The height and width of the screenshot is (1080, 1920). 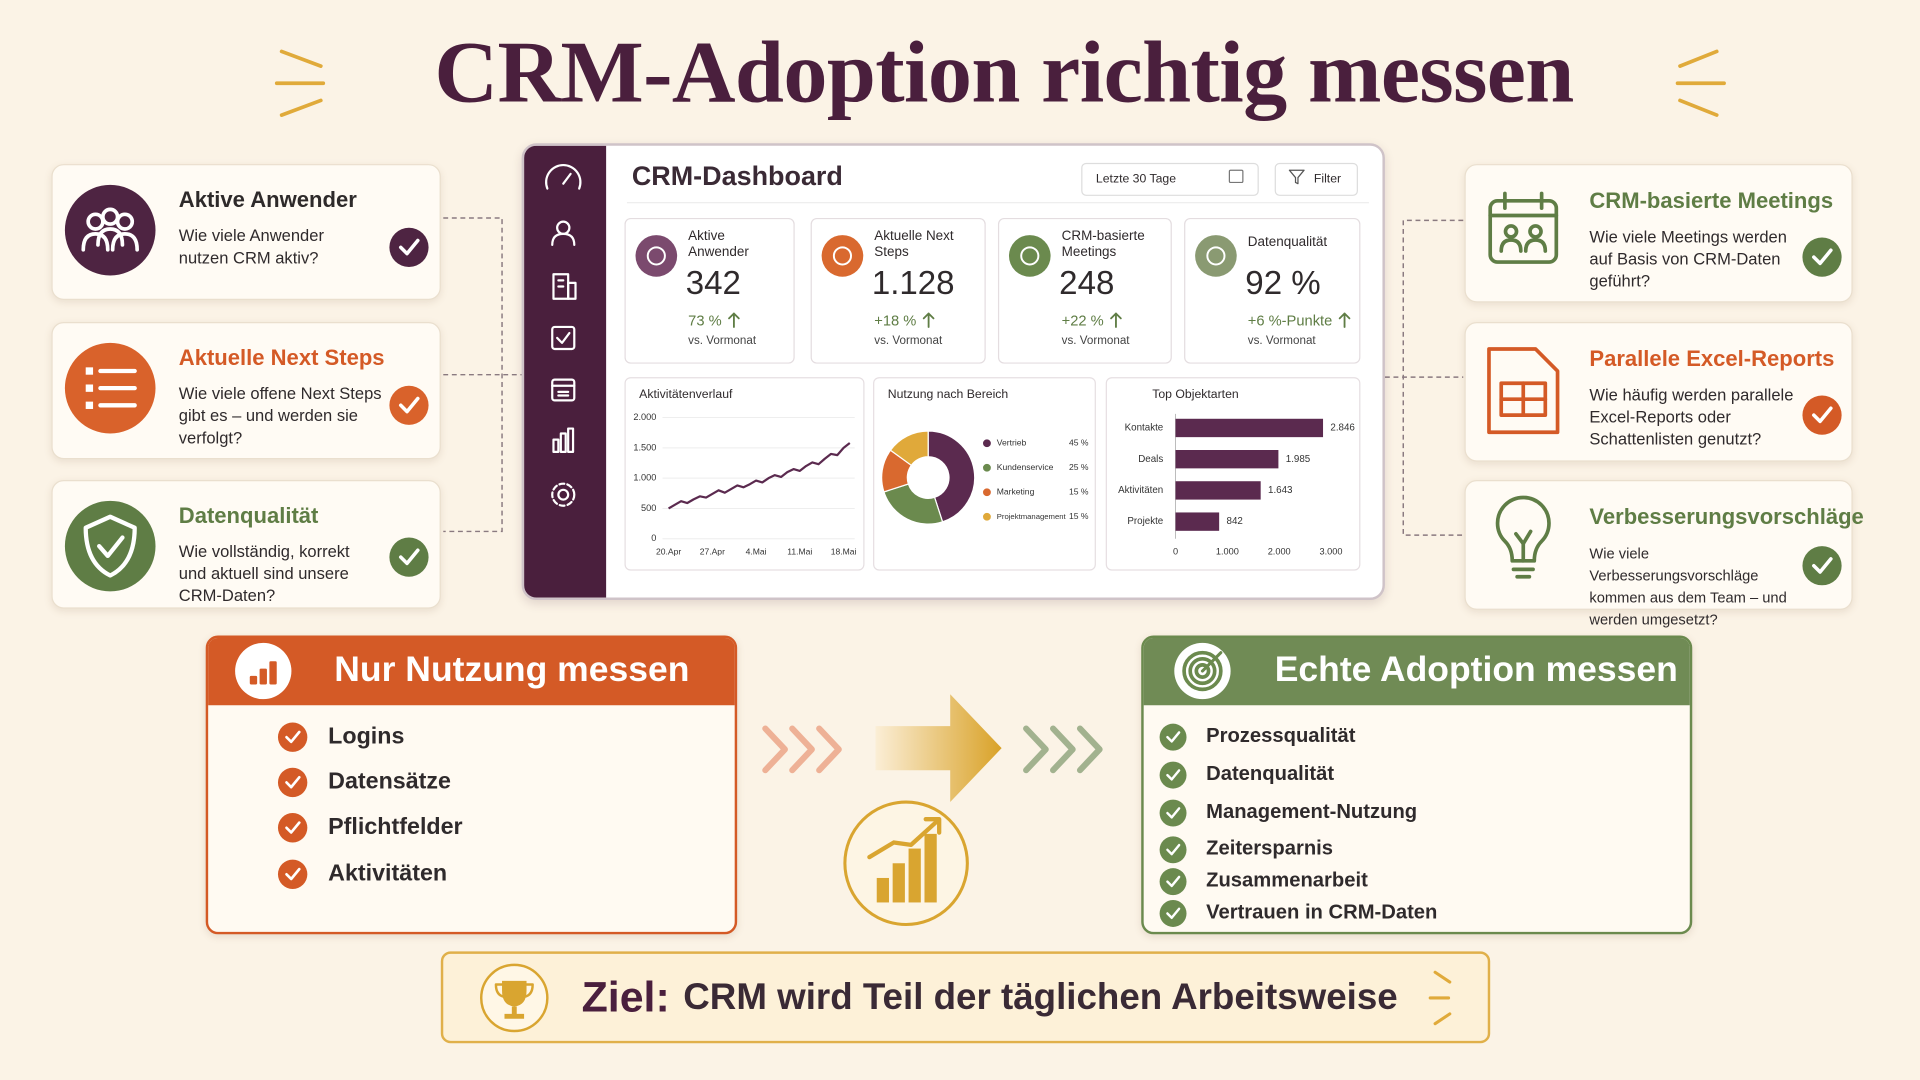 I want to click on kpi-label: CRM-basierte Meetings, so click(x=1103, y=244).